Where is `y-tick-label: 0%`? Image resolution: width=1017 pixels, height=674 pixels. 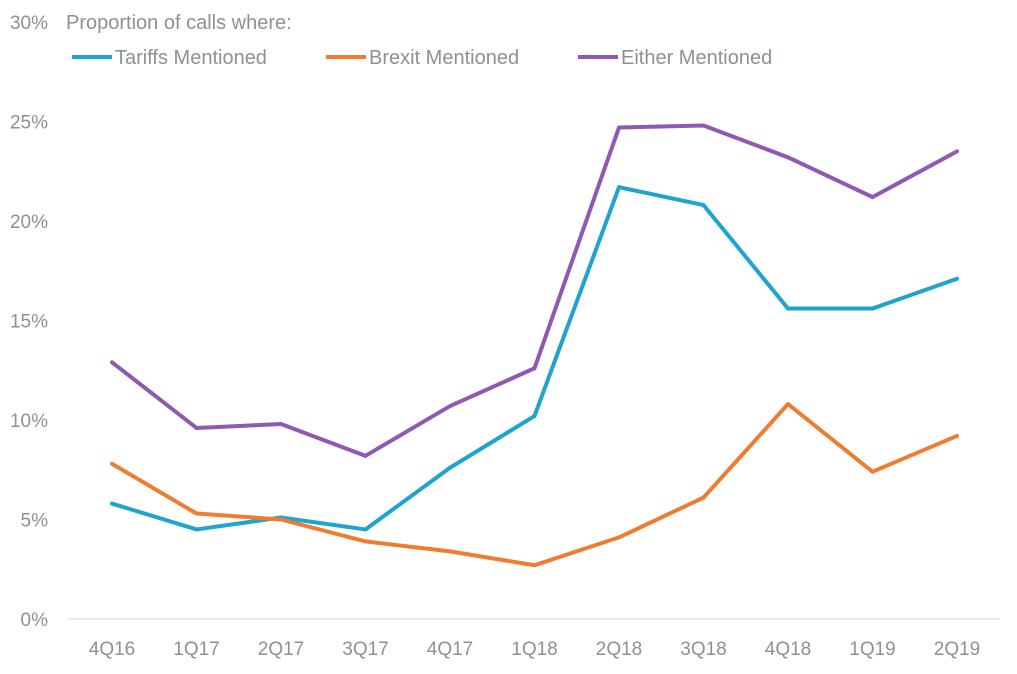
y-tick-label: 0% is located at coordinates (35, 620).